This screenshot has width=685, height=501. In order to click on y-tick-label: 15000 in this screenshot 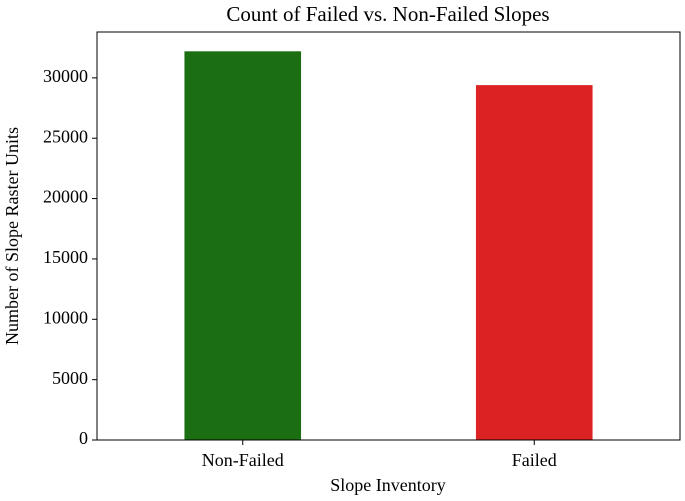, I will do `click(65, 257)`.